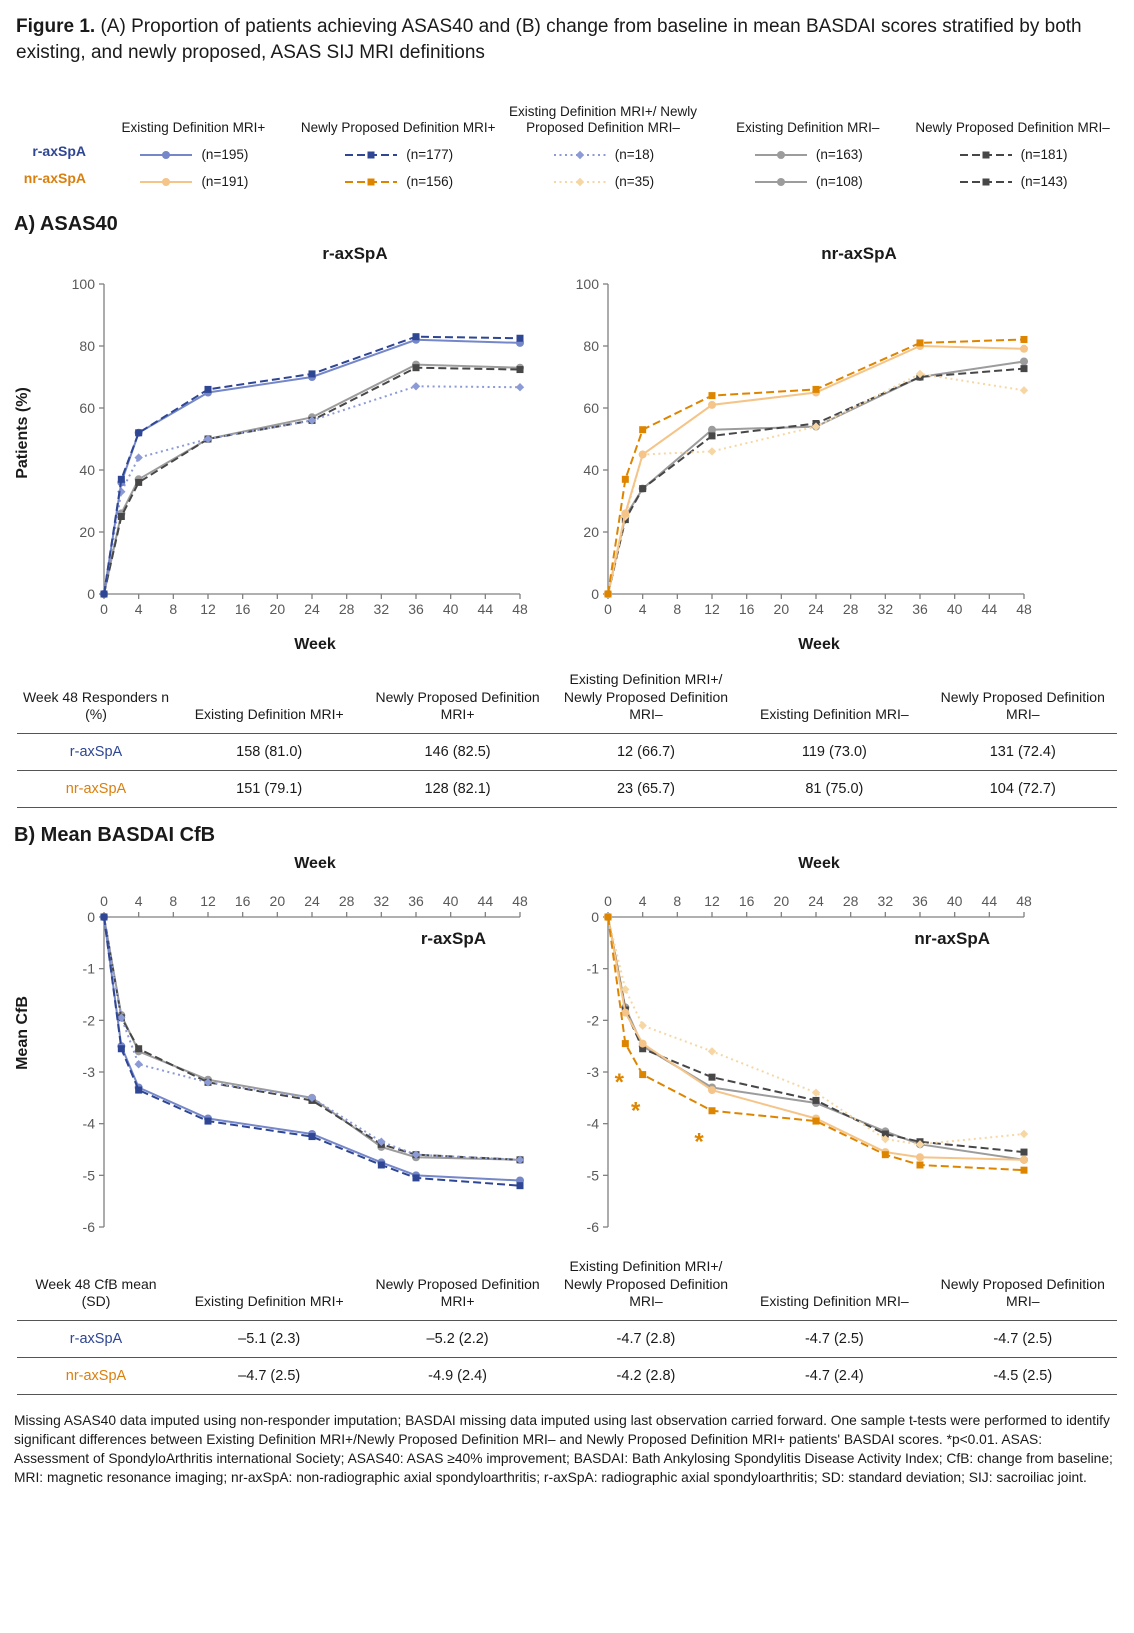 The width and height of the screenshot is (1134, 1633). I want to click on x-axis-label-week: Week, so click(819, 864).